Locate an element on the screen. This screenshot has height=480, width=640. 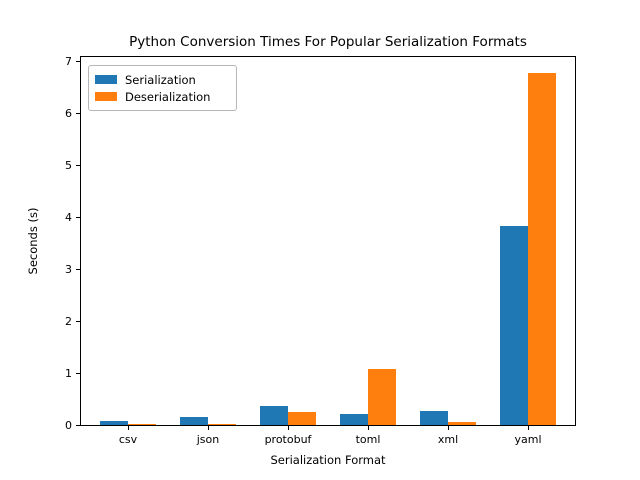
legend: Serialization Deserialization is located at coordinates (162, 88).